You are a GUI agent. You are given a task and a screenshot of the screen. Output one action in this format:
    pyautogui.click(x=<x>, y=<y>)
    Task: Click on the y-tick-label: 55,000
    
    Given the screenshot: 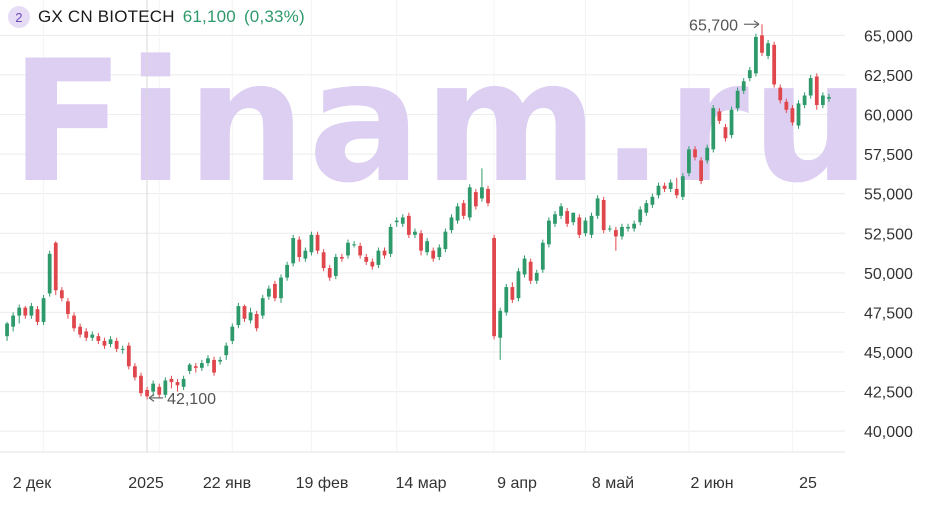 What is the action you would take?
    pyautogui.click(x=888, y=195)
    